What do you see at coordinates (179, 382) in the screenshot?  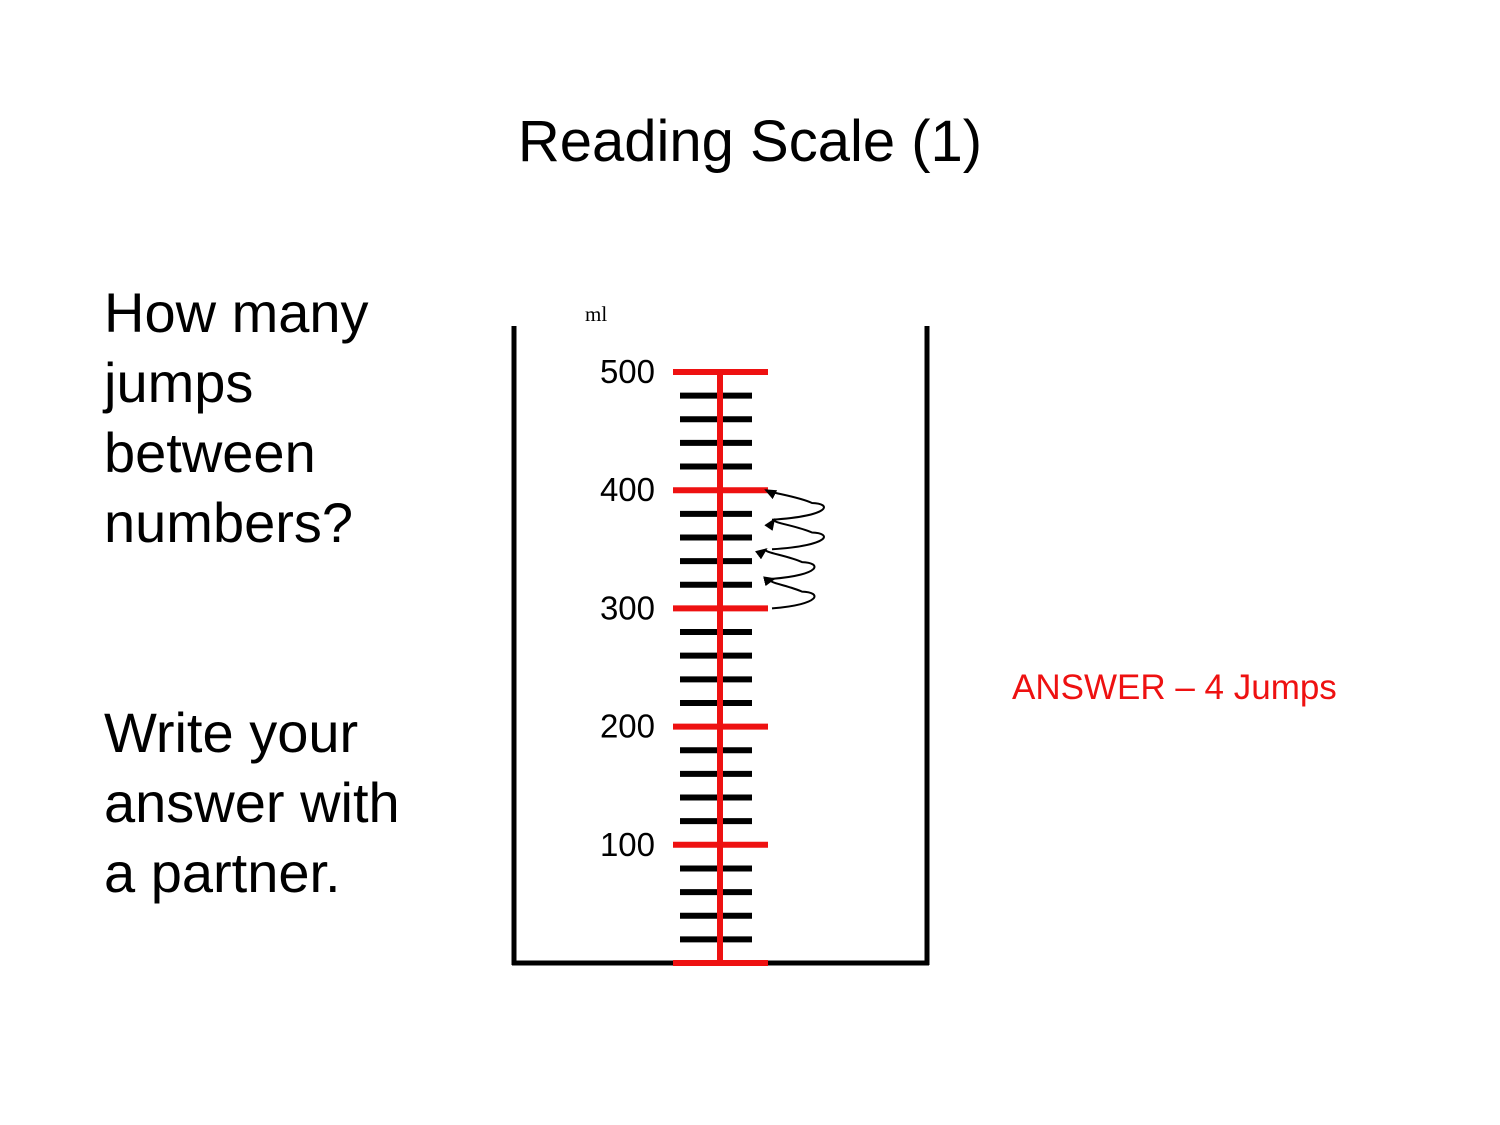 I see `question-line: jumps` at bounding box center [179, 382].